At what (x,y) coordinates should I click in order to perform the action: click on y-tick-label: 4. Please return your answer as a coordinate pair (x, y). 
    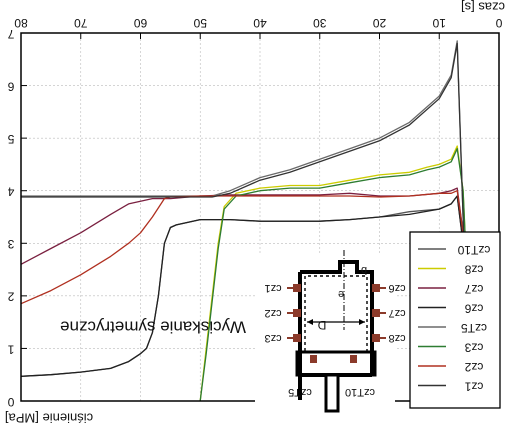
    Looking at the image, I should click on (10, 192).